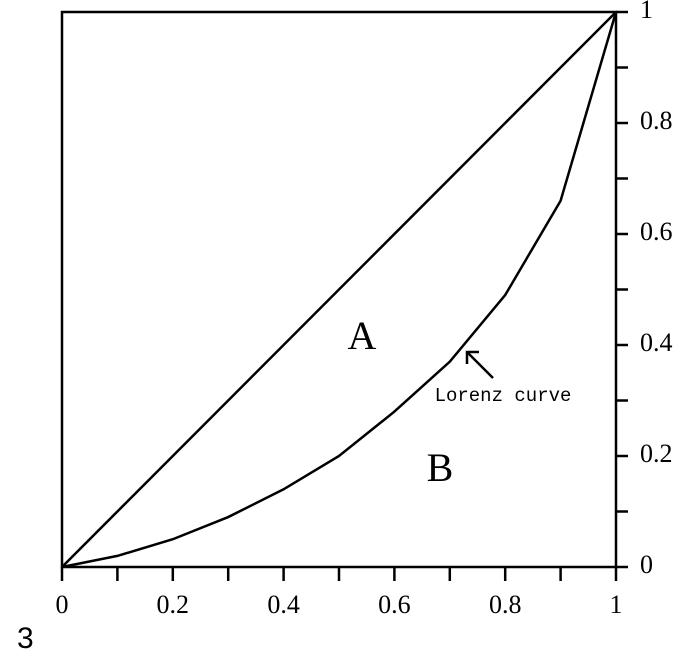 The width and height of the screenshot is (685, 657). What do you see at coordinates (472, 357) in the screenshot?
I see `annotation-arrowhead` at bounding box center [472, 357].